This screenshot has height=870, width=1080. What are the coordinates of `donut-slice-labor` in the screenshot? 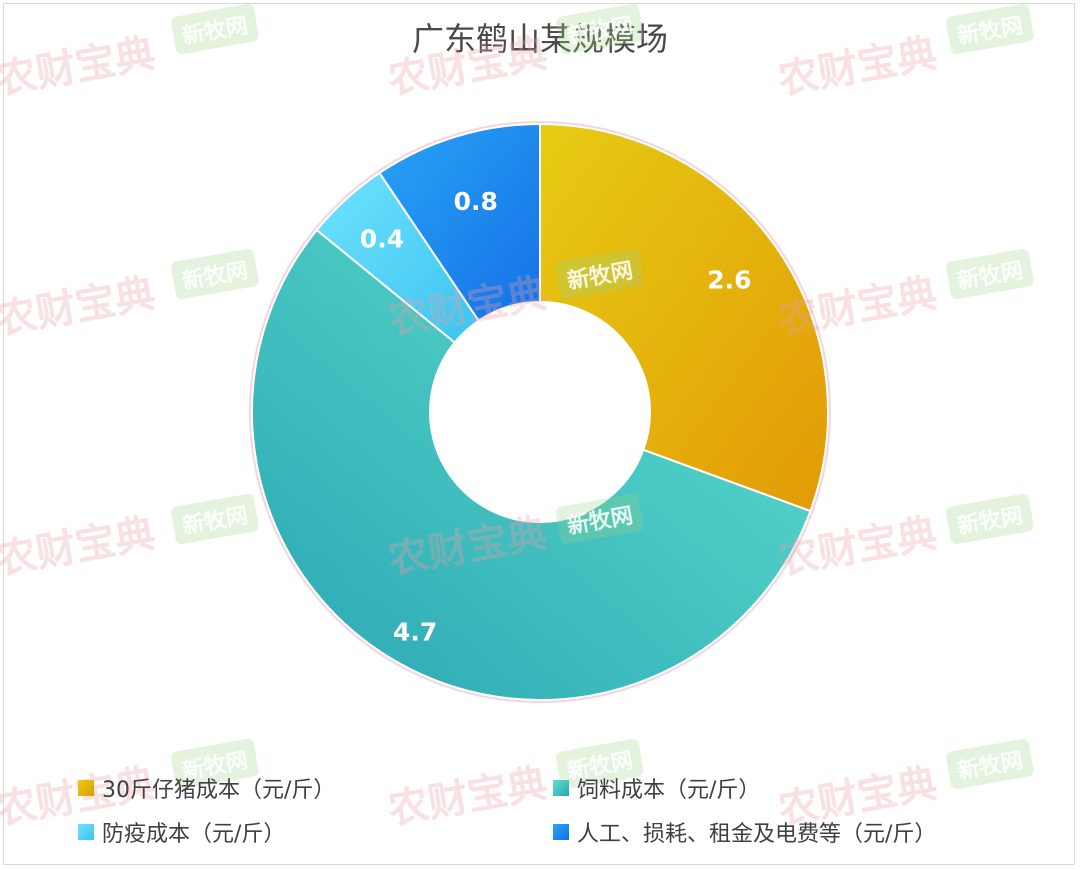 It's located at (459, 222).